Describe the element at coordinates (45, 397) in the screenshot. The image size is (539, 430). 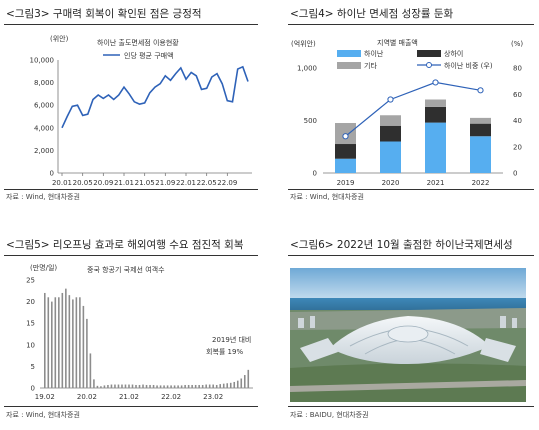
I see `fig5-x-tick-label: 19.02` at that location.